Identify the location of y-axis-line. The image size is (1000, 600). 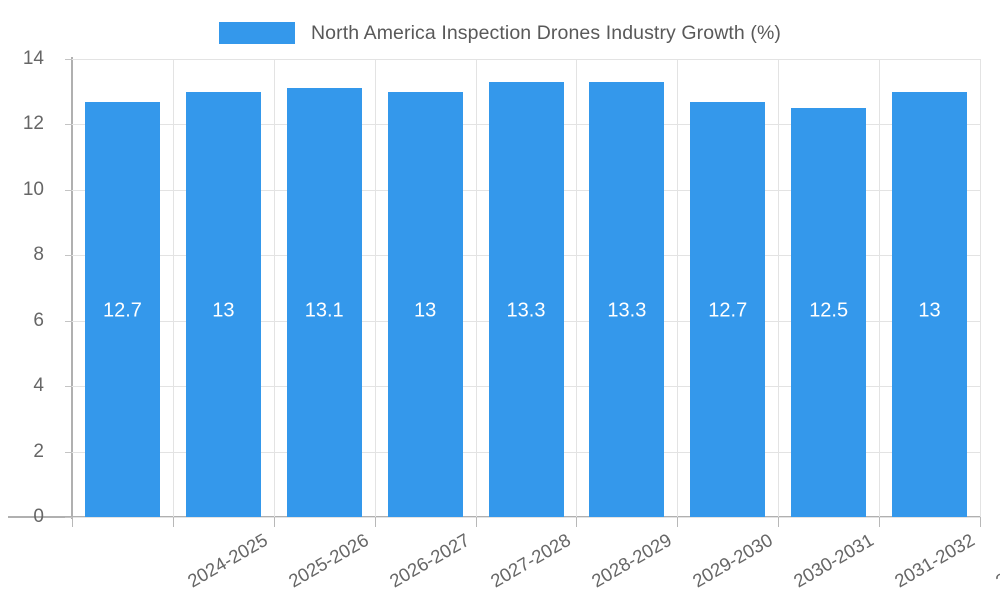
(72, 288).